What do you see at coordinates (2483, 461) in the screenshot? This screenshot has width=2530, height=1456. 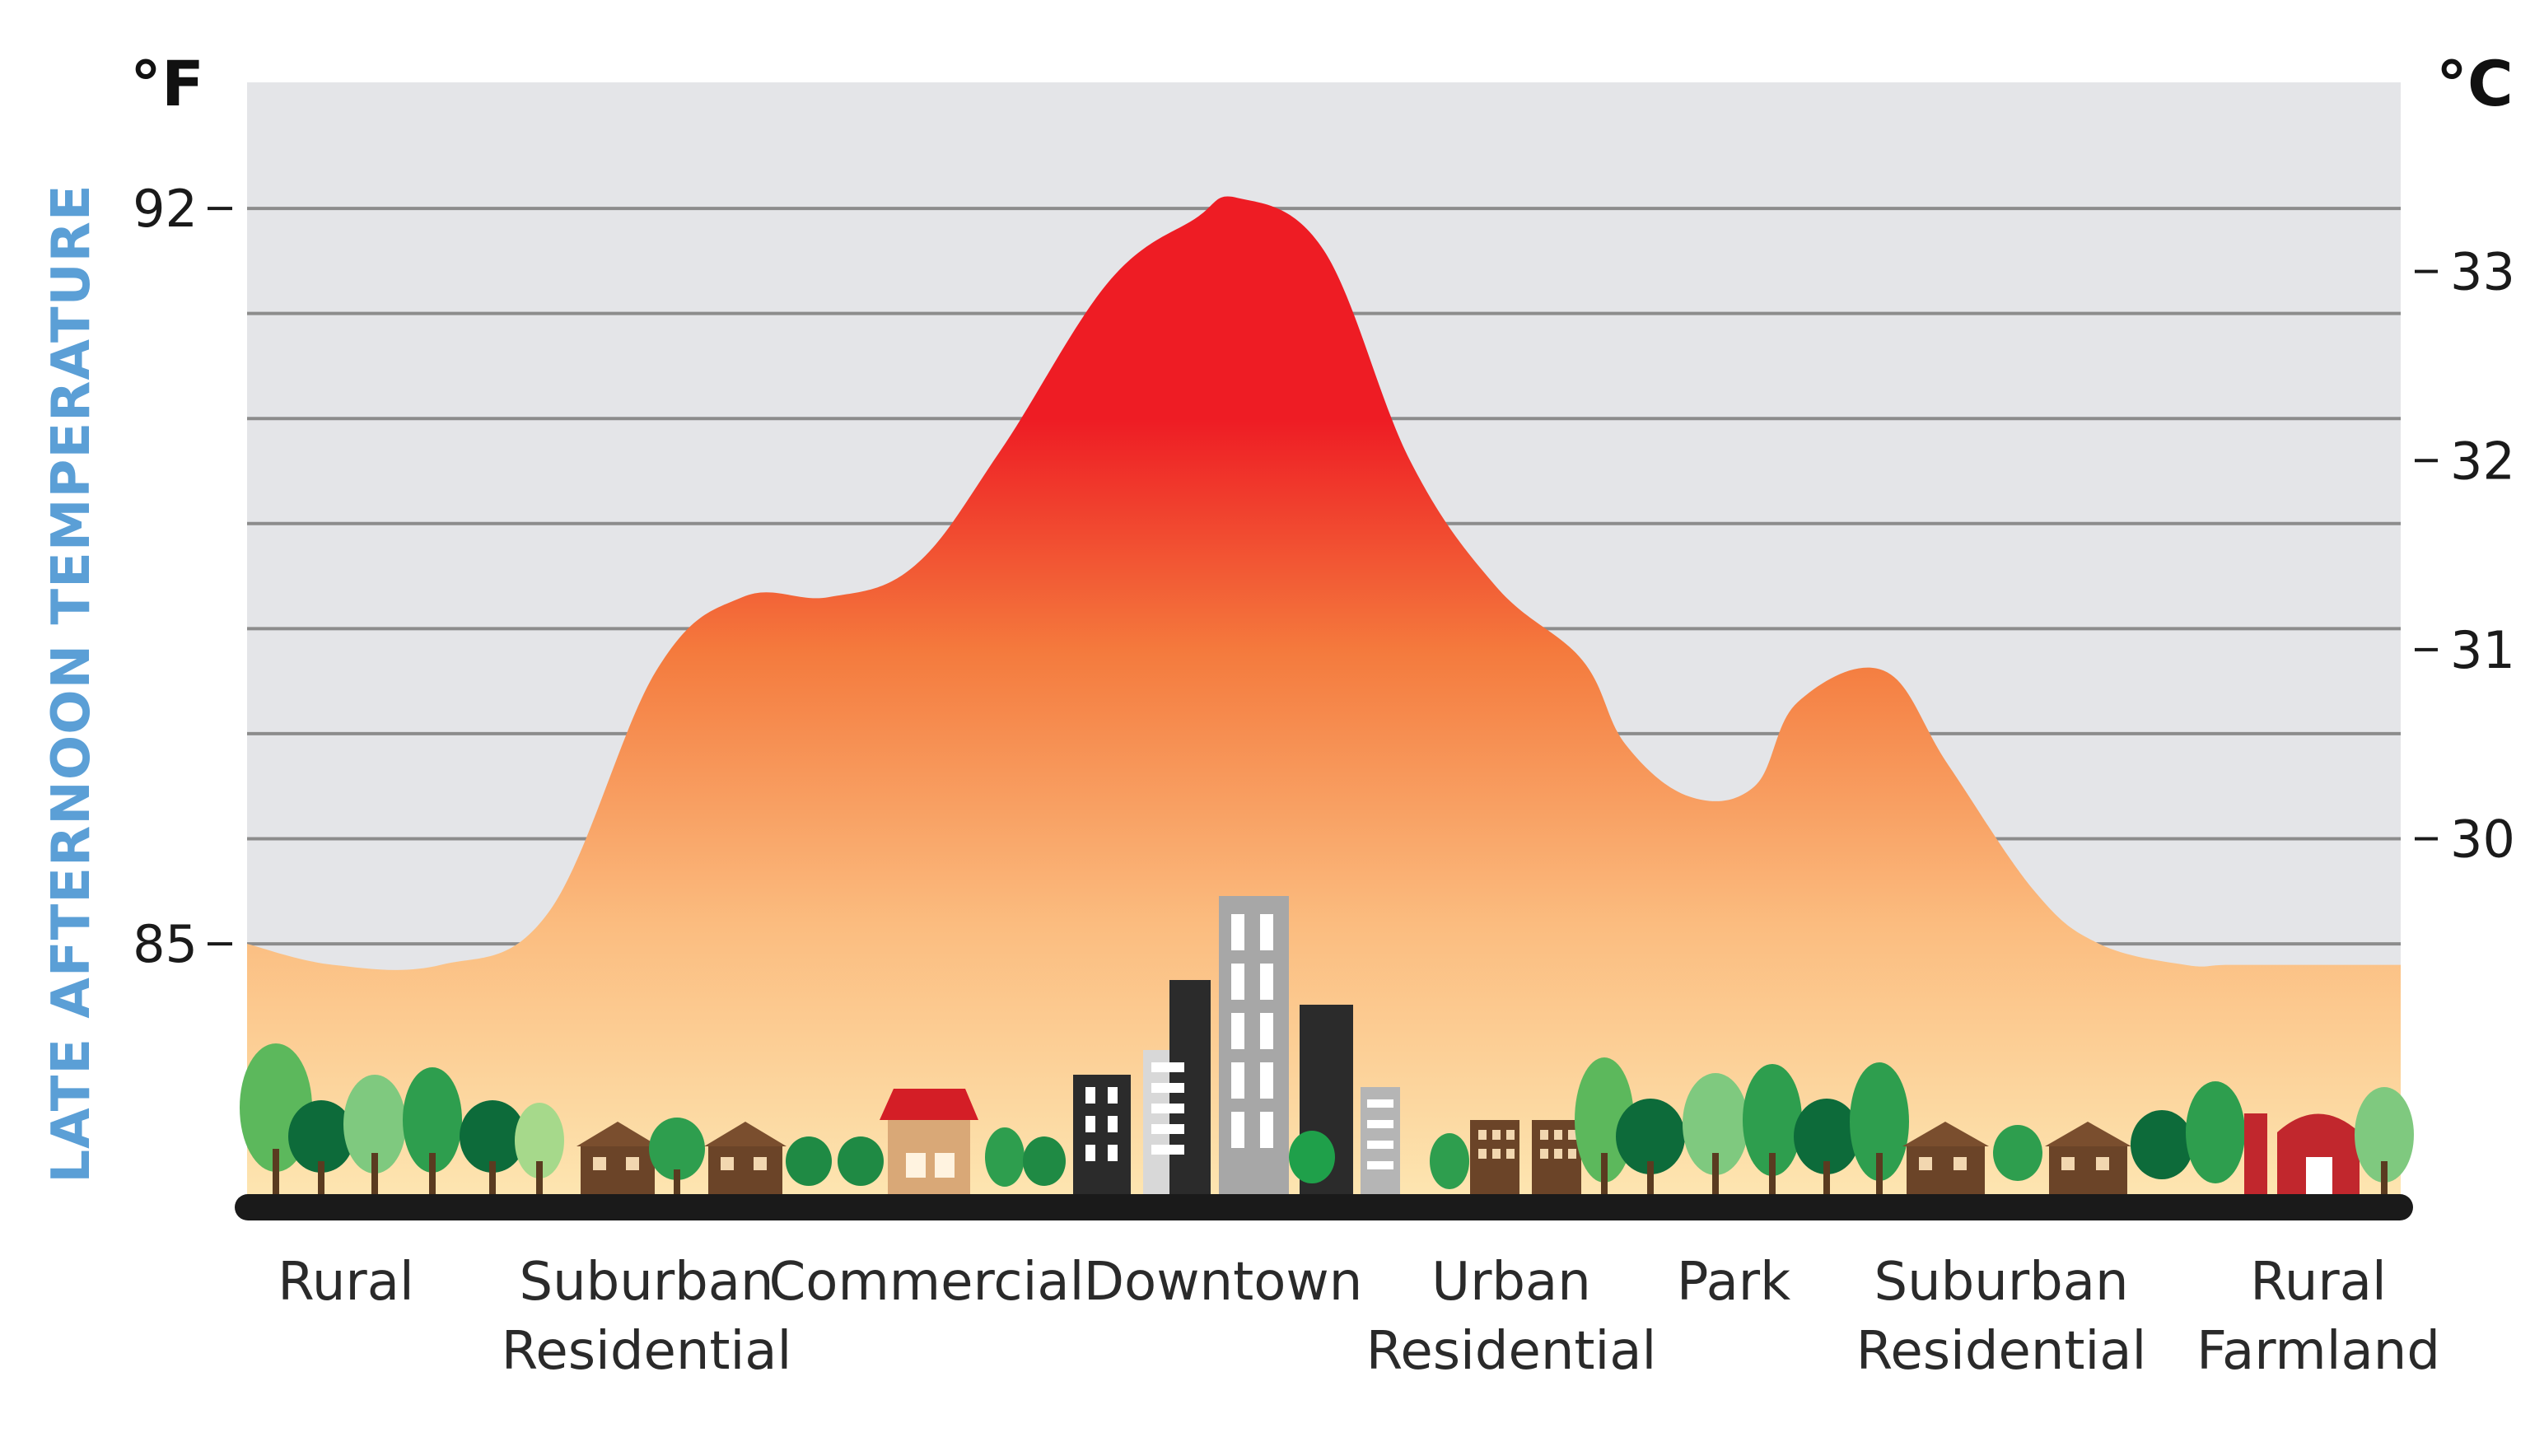 I see `right-tick-label: 32` at bounding box center [2483, 461].